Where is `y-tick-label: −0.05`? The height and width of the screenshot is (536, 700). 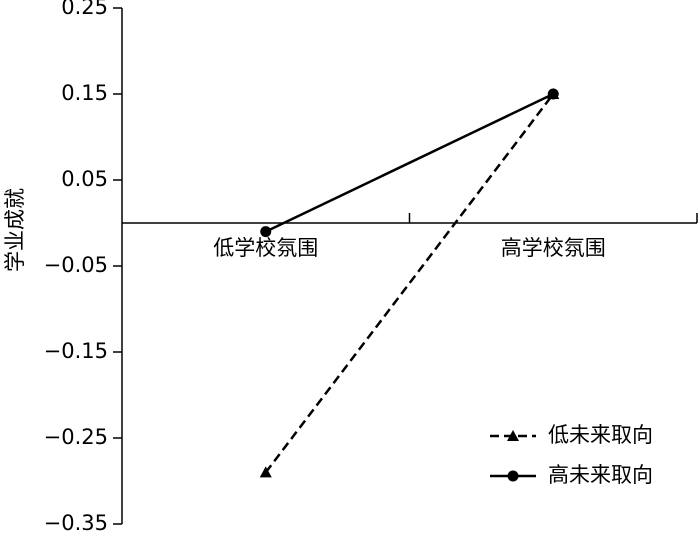
y-tick-label: −0.05 is located at coordinates (76, 265).